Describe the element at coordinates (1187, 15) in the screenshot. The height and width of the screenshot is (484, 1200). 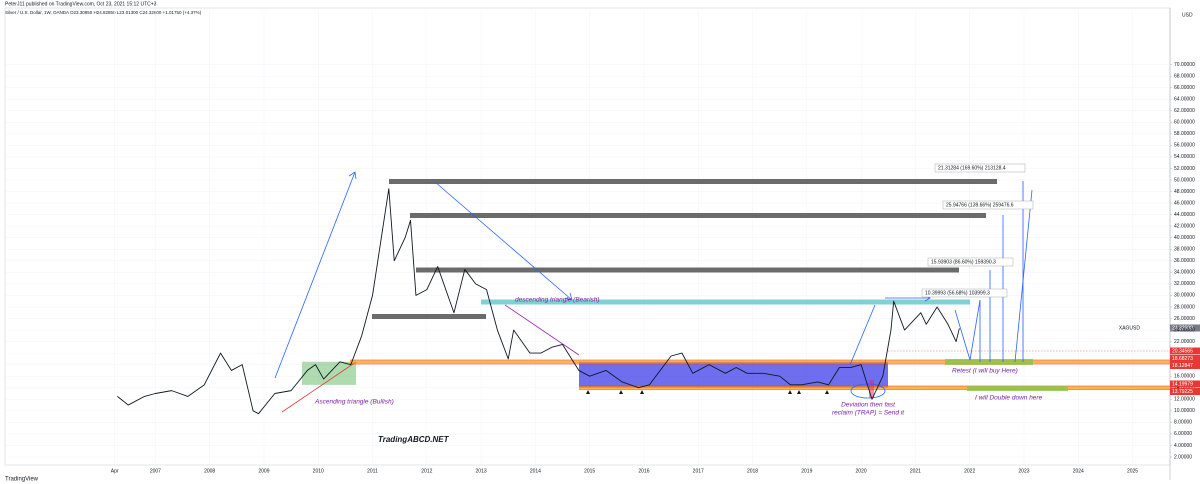
I see `axis-unit: USD` at that location.